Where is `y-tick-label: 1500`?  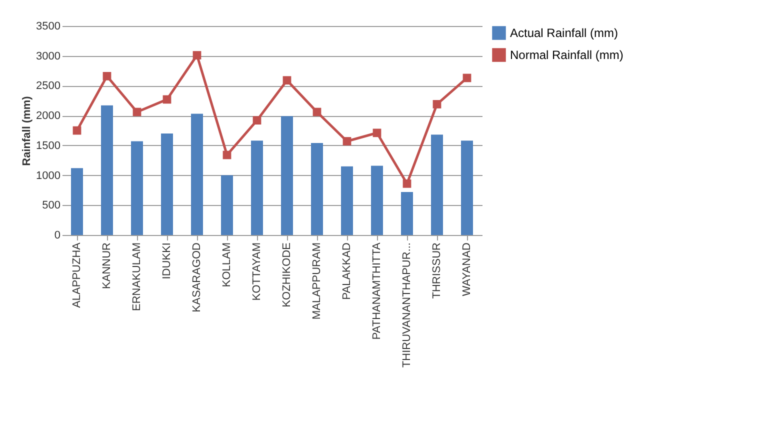 y-tick-label: 1500 is located at coordinates (48, 146).